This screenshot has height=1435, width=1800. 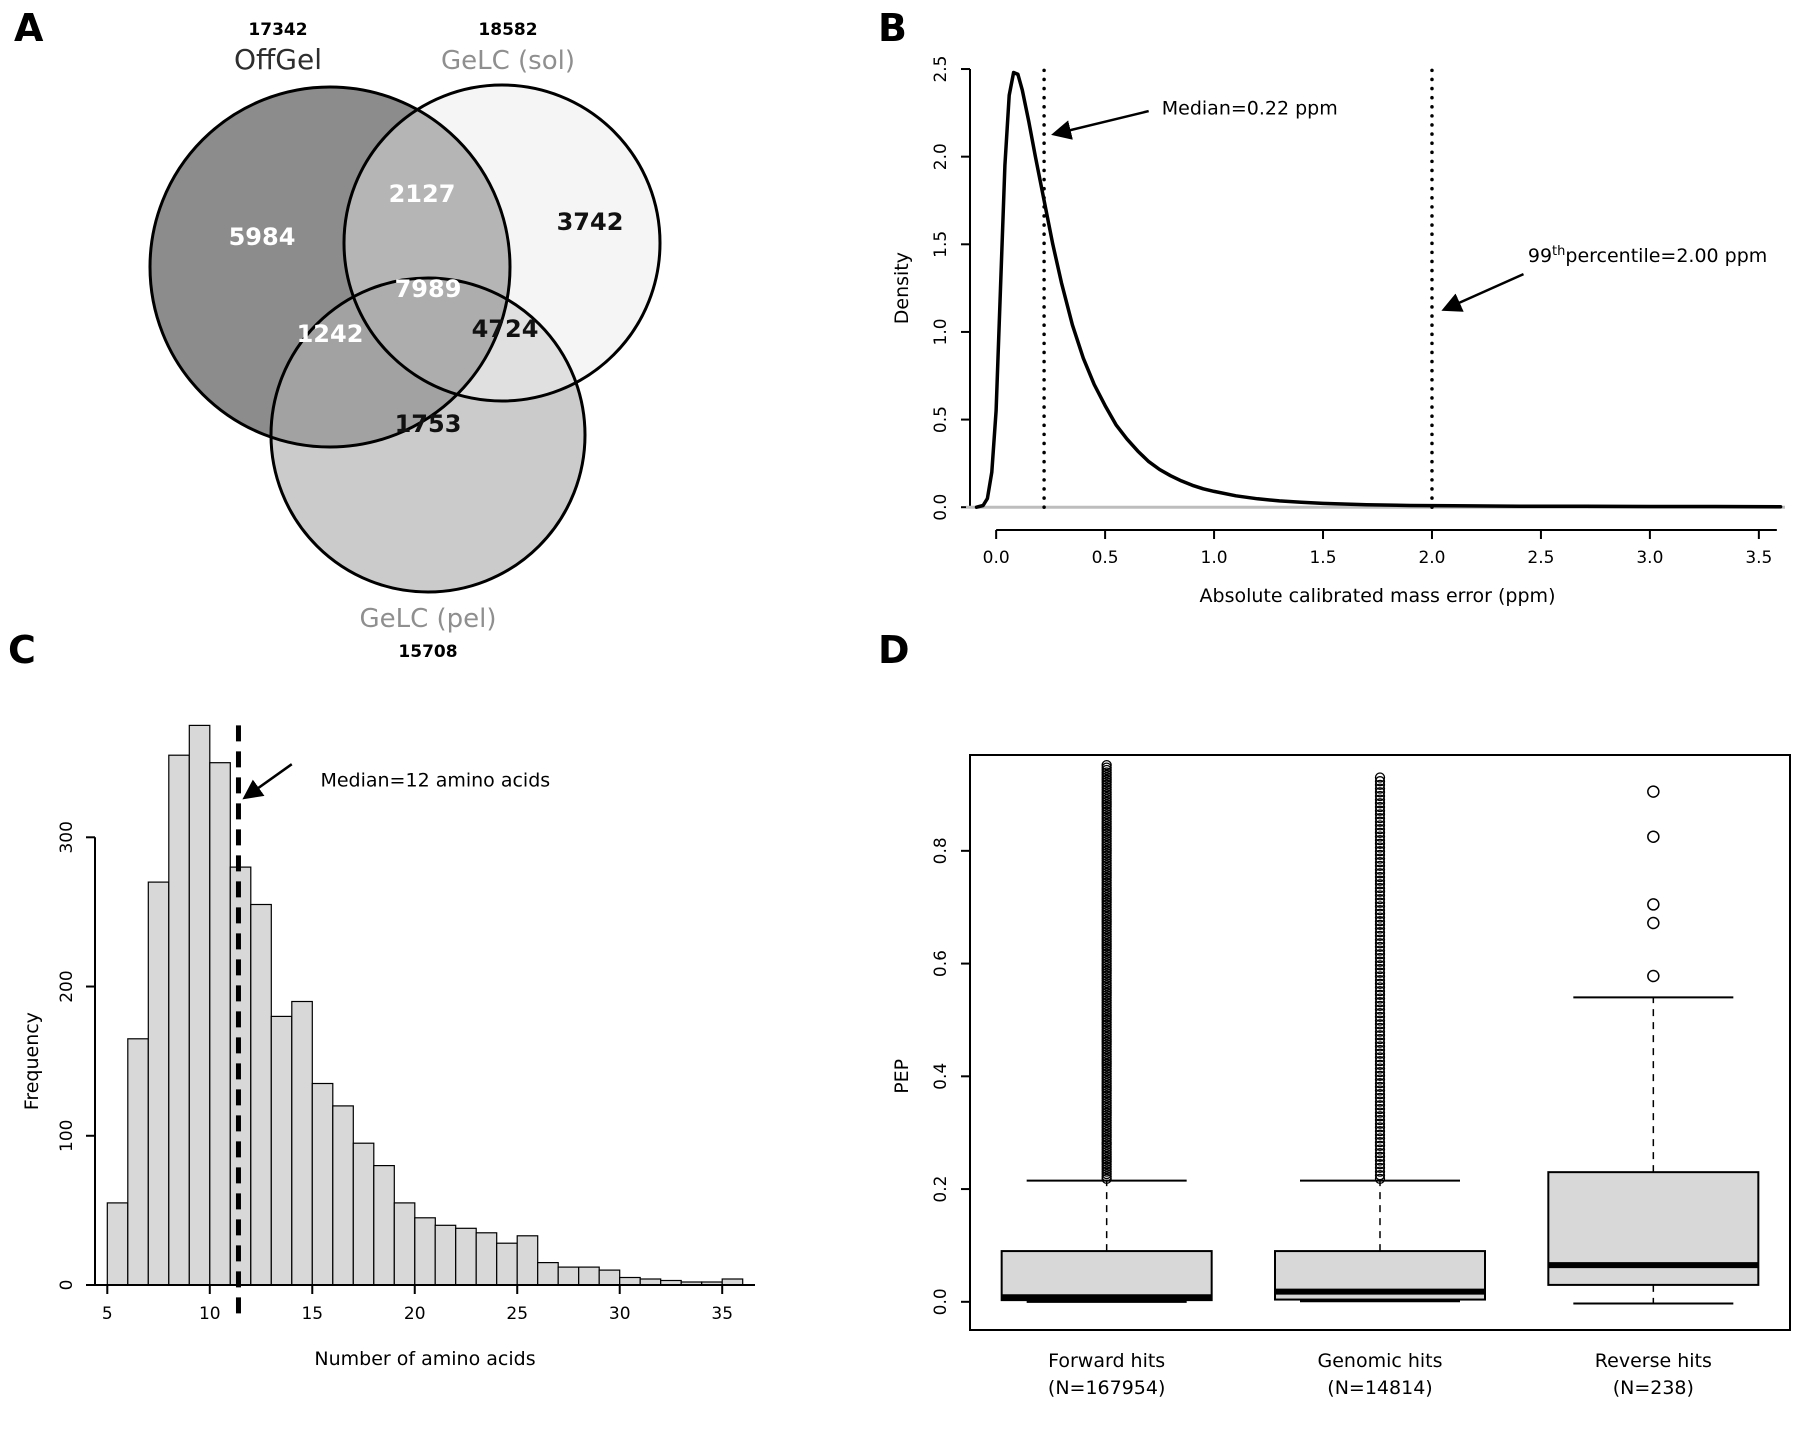 I want to click on annotation-text: 99thpercentile=2.00 ppm, so click(x=1647, y=255).